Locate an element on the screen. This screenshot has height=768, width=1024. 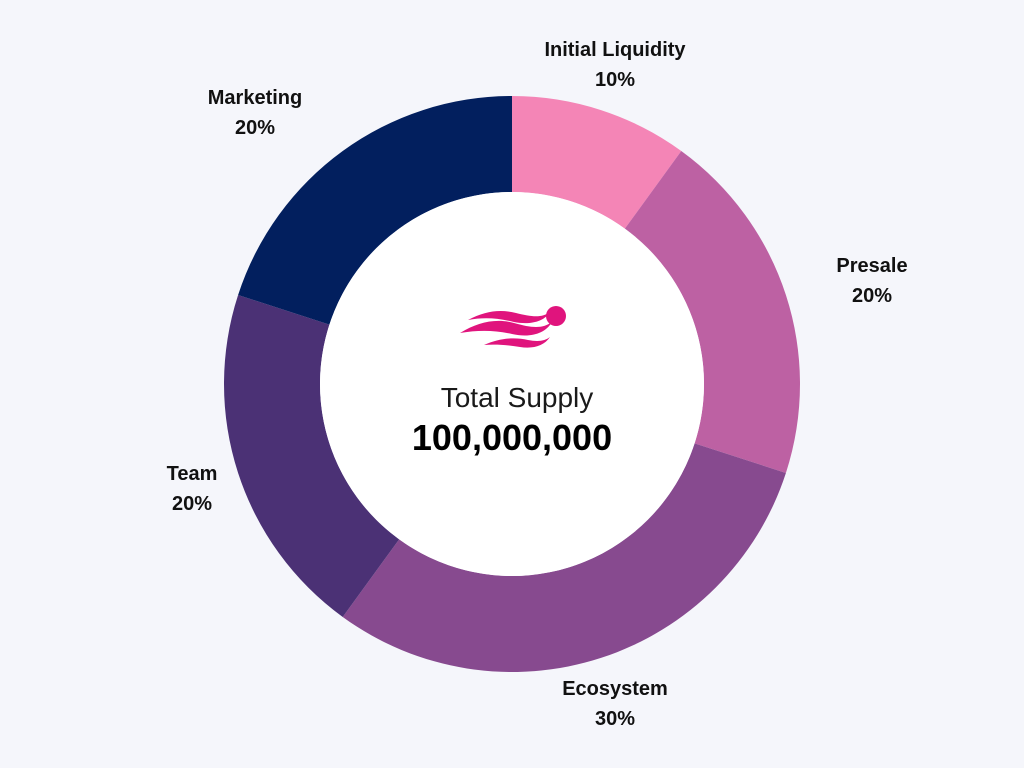
slice-label-value: 30% is located at coordinates (615, 719).